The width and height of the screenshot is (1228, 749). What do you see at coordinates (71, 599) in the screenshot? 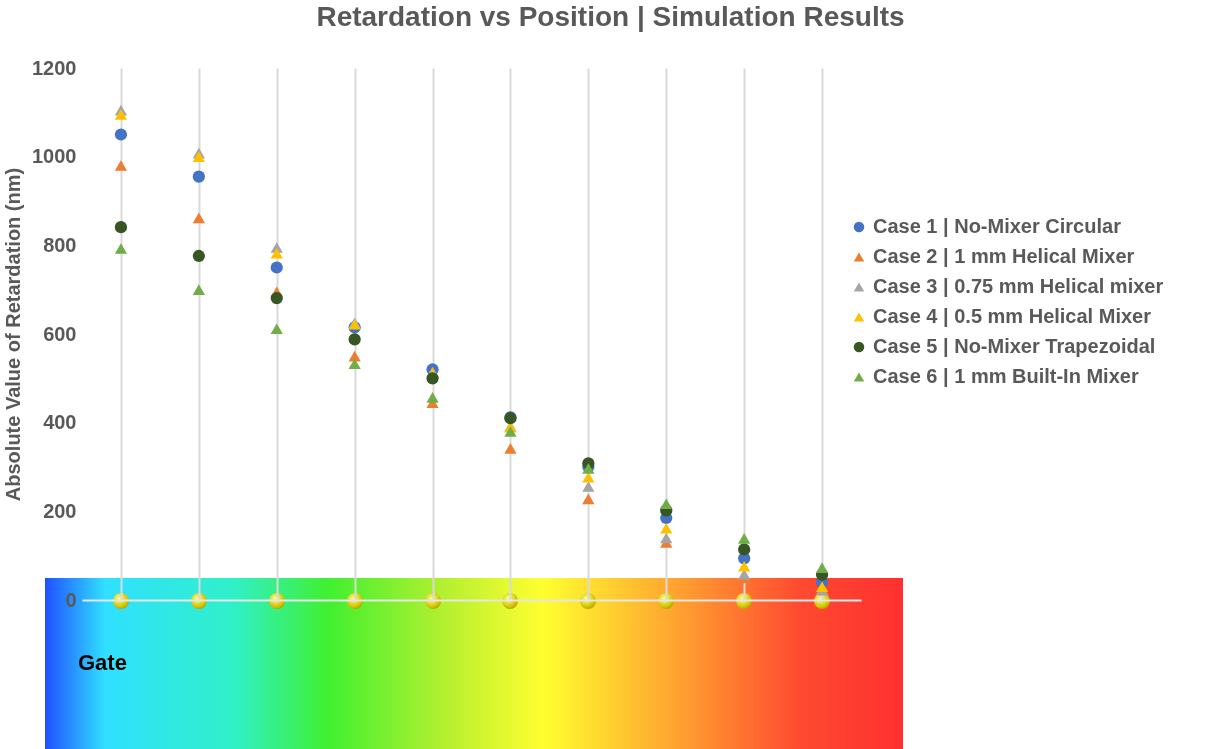
I see `y-tick-label: 0` at bounding box center [71, 599].